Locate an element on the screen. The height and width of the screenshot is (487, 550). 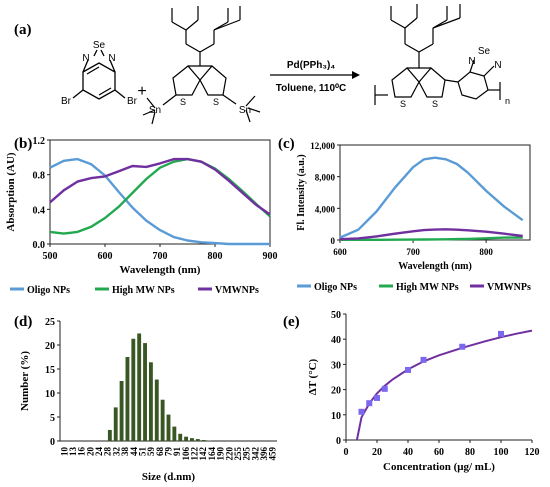
atom-n-right-product: N is located at coordinates (497, 65).